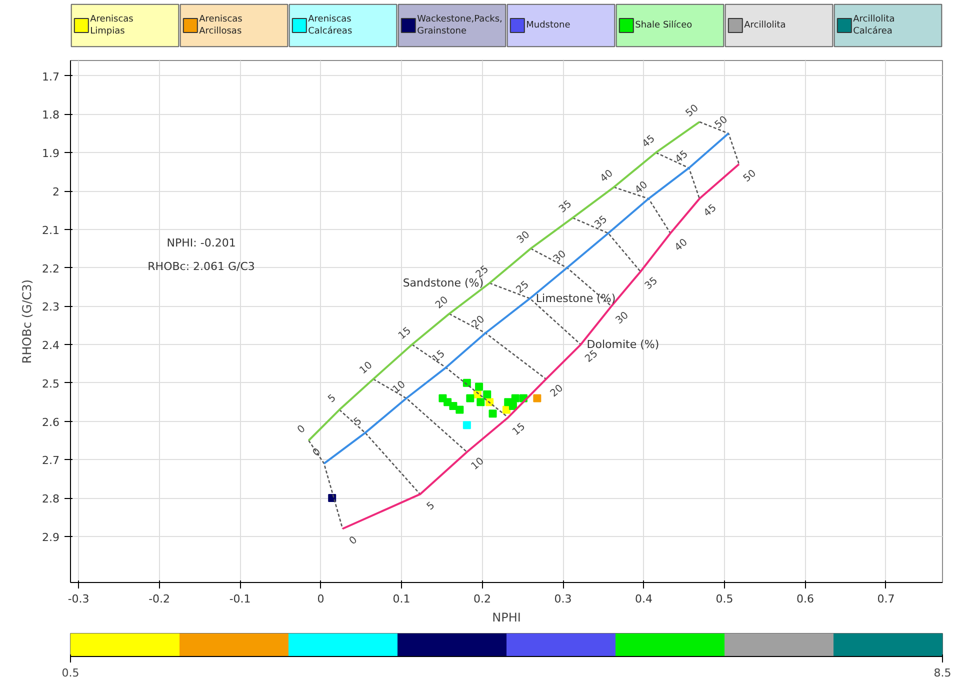  Describe the element at coordinates (765, 25) in the screenshot. I see `legend-label: Arcillolita` at that location.